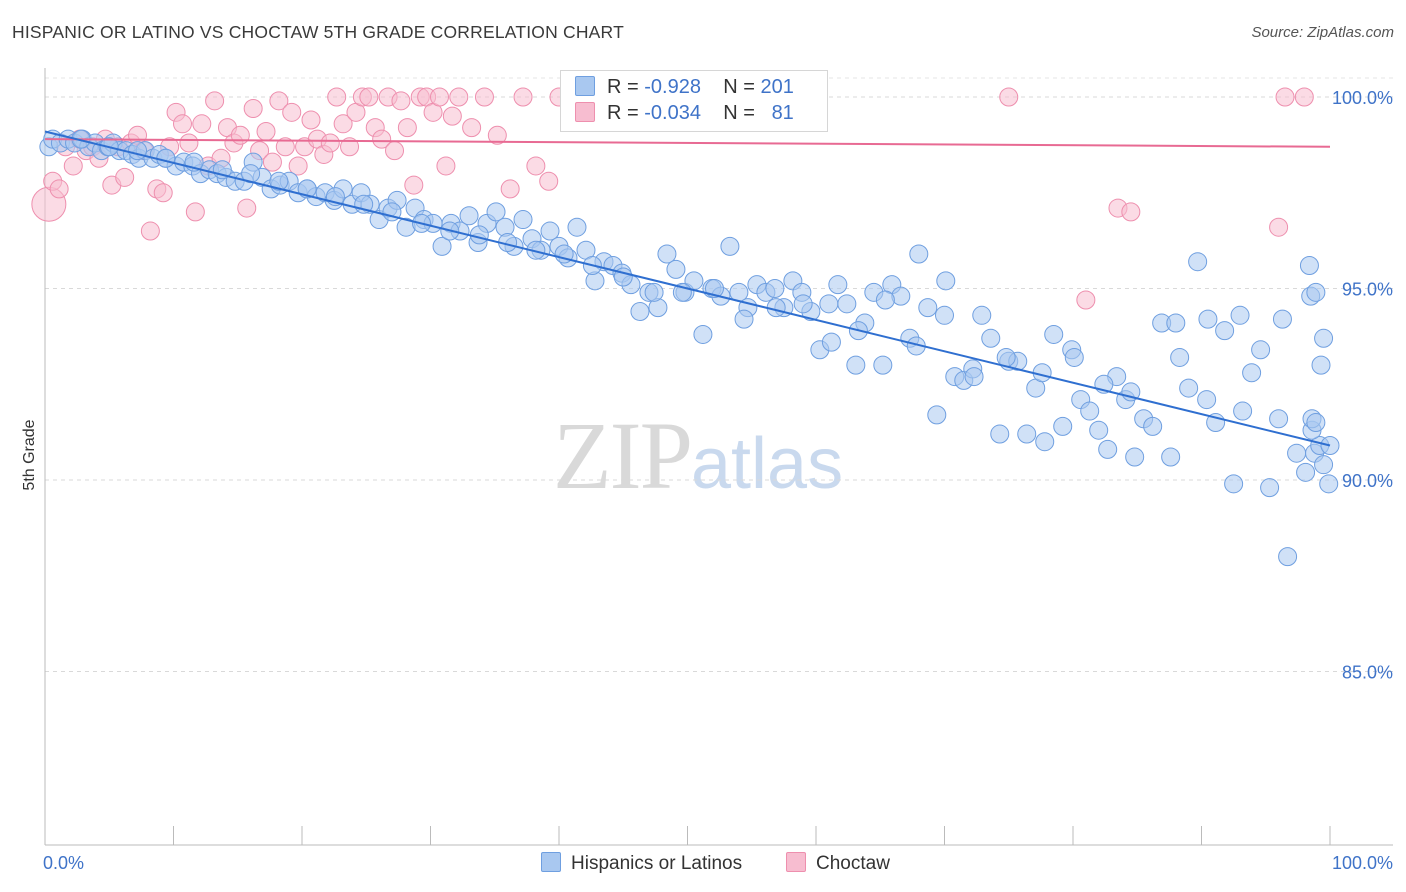 The image size is (1406, 892). I want to click on y-axis-label: 5th Grade, so click(29, 454).